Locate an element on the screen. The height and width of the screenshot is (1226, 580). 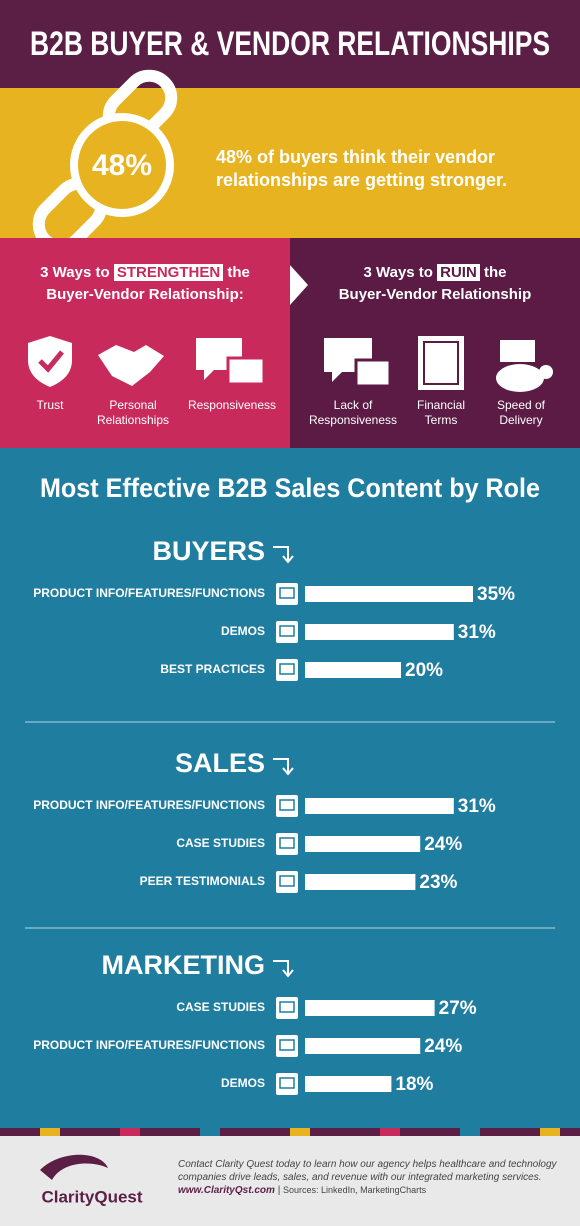
footer-url: www.ClarityQst.com is located at coordinates (226, 1190).